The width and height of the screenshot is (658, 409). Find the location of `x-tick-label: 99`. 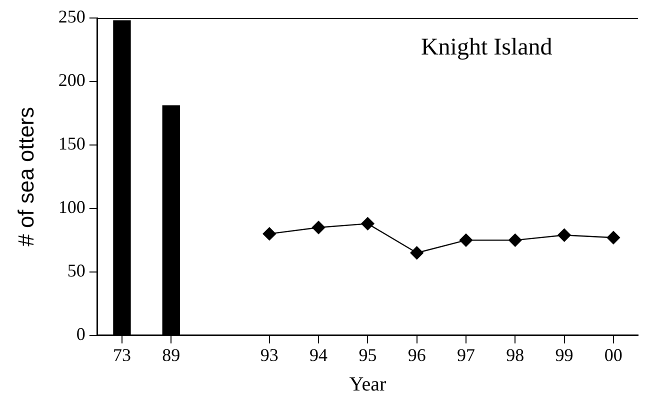

x-tick-label: 99 is located at coordinates (564, 354).